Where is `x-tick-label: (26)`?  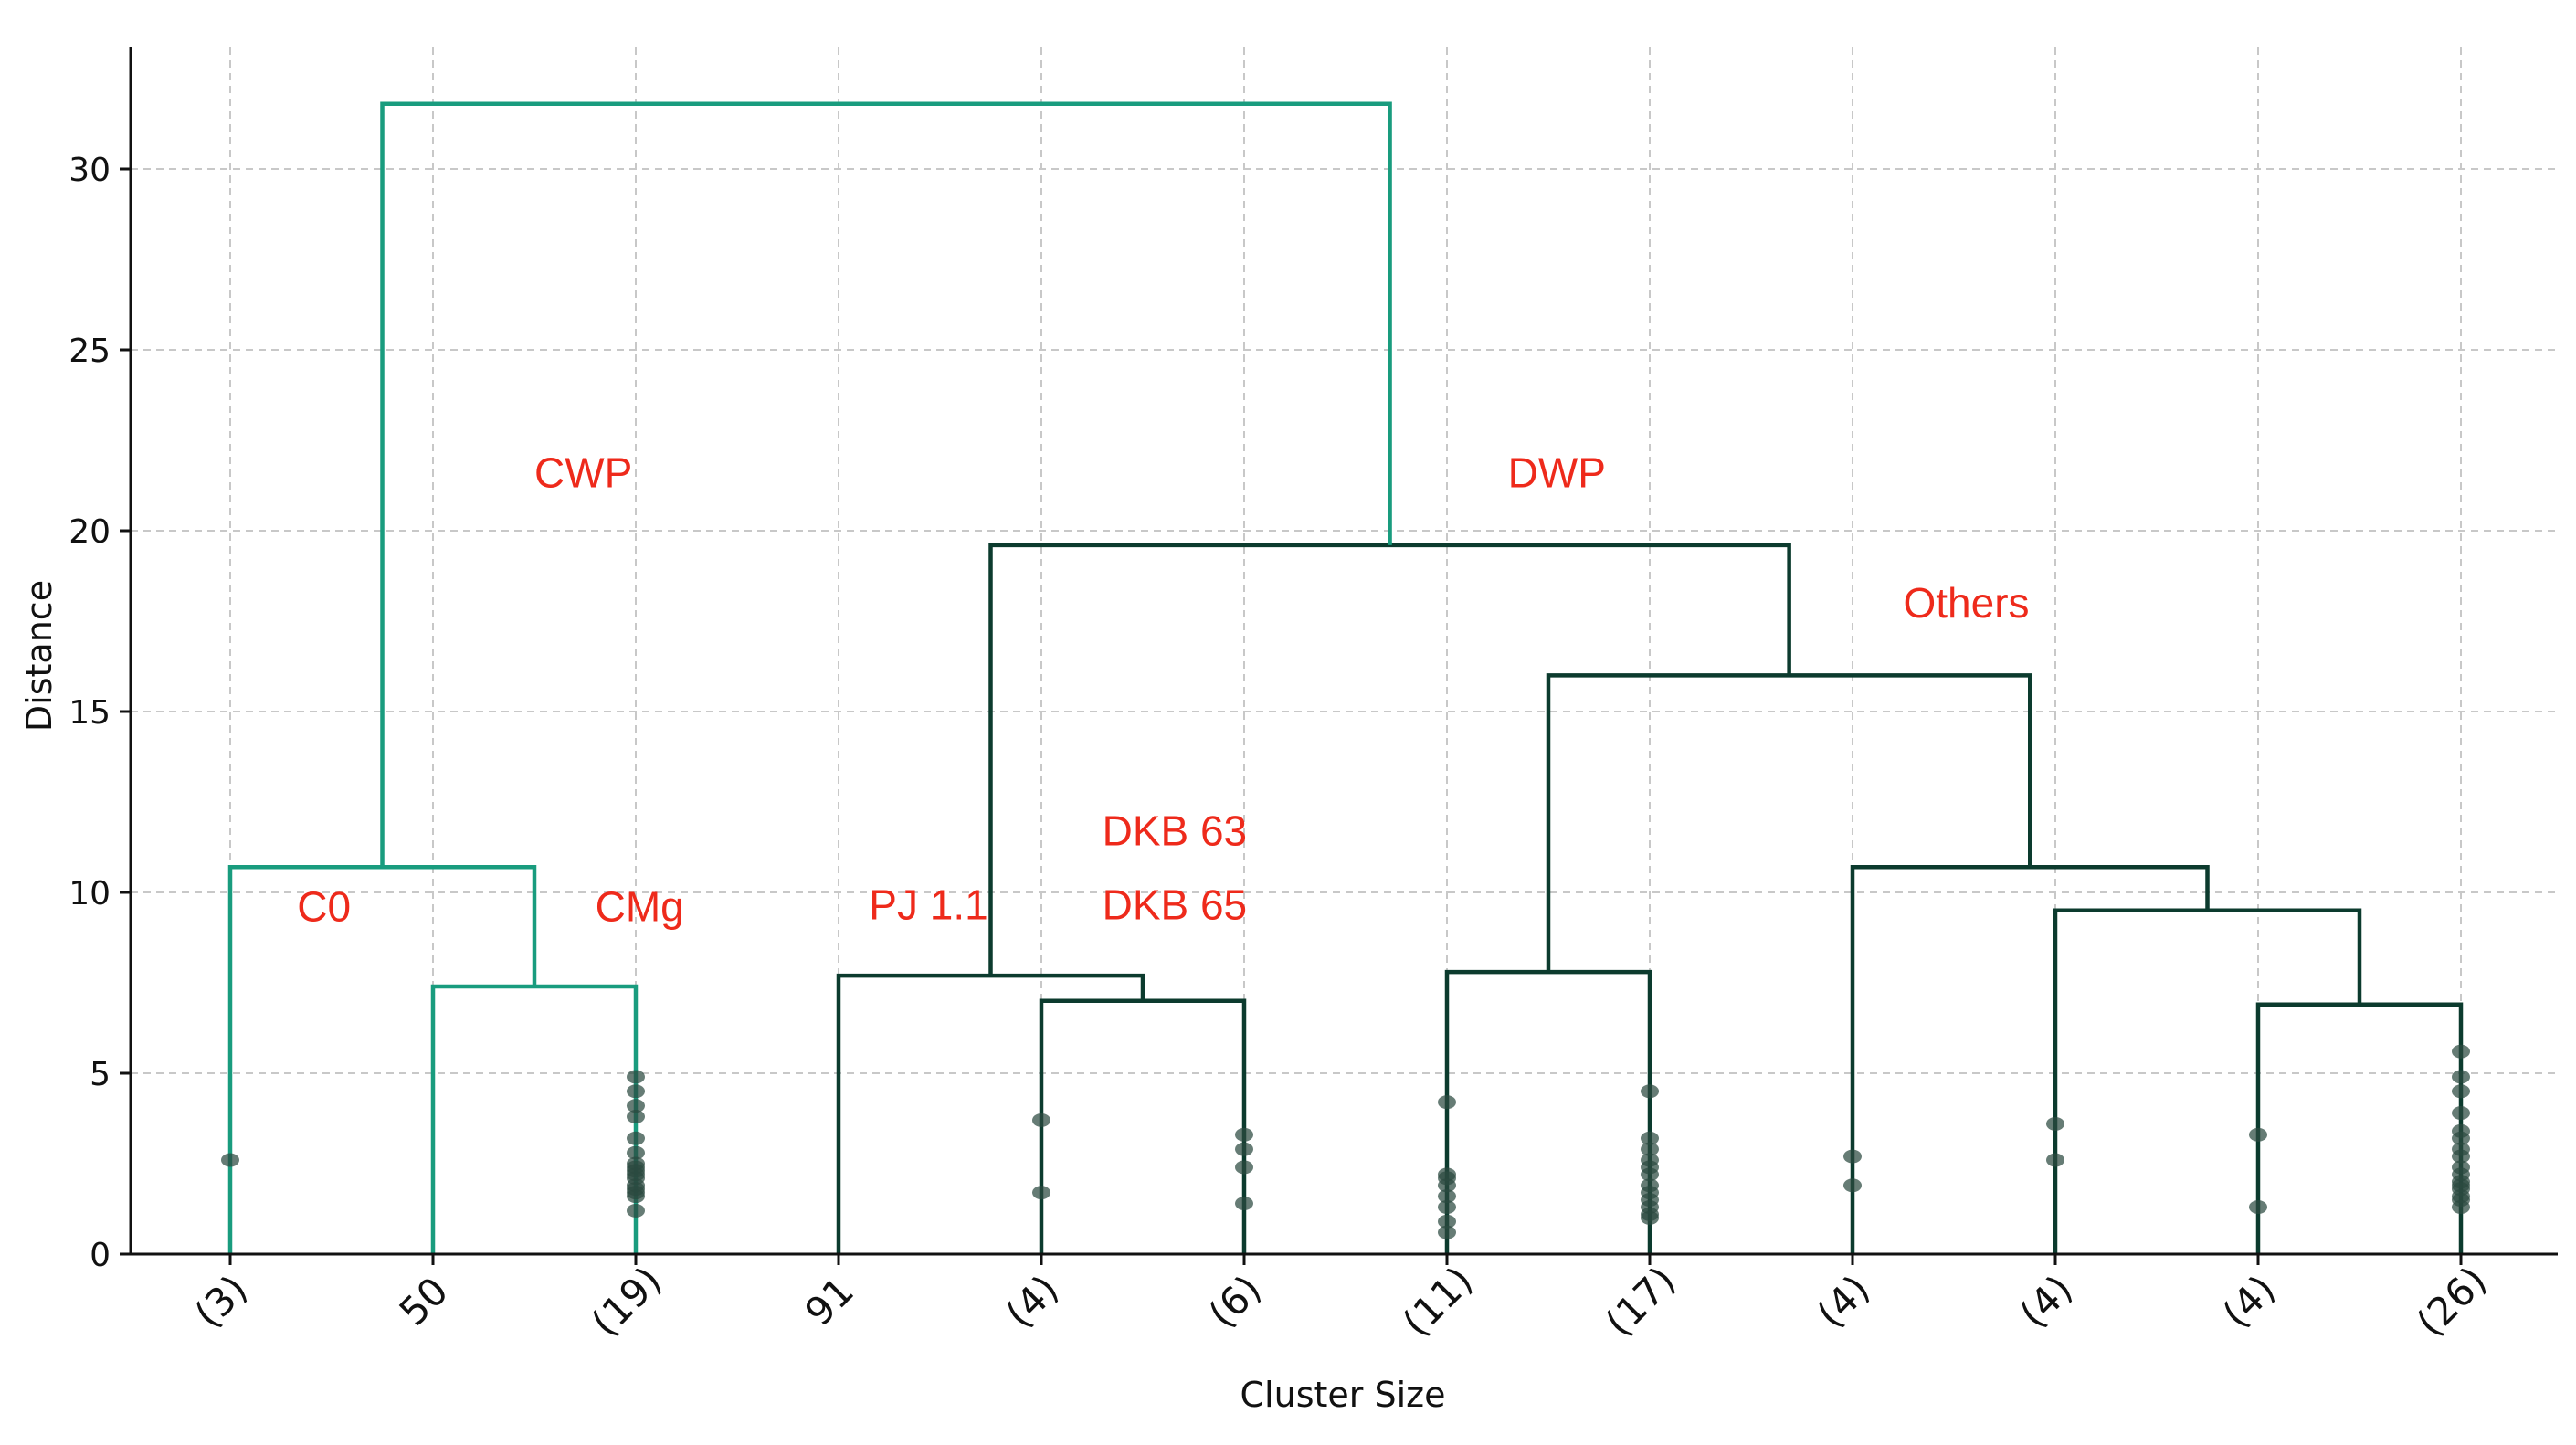
x-tick-label: (26) is located at coordinates (2452, 1301).